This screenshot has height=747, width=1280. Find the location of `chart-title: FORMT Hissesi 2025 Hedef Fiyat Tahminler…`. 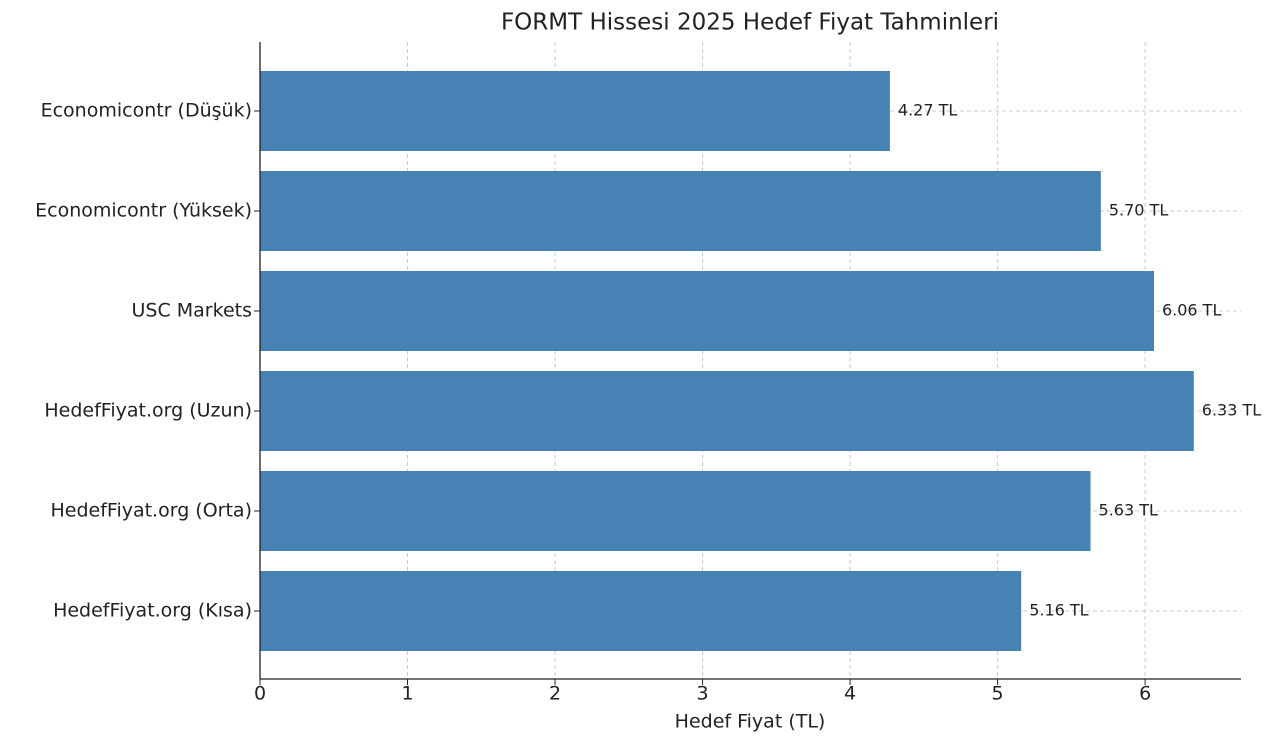

chart-title: FORMT Hissesi 2025 Hedef Fiyat Tahminler… is located at coordinates (750, 23).